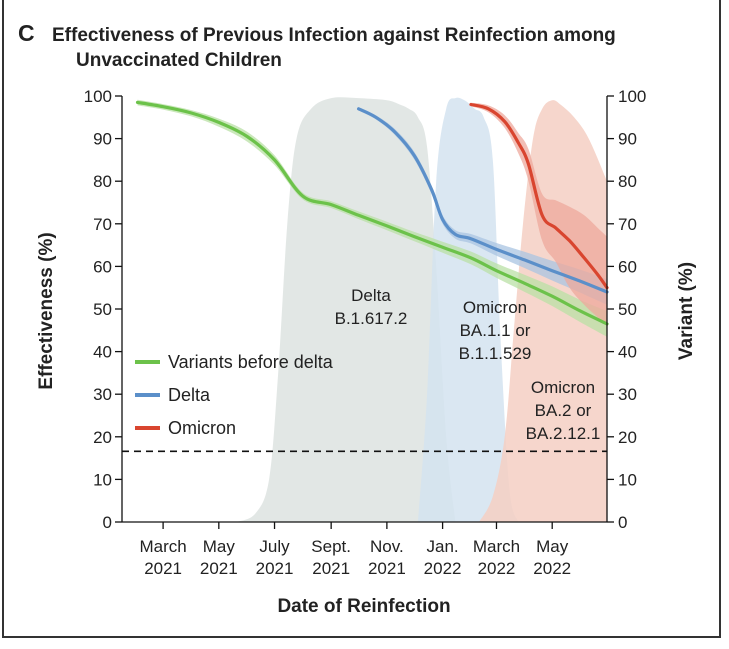  What do you see at coordinates (251, 362) in the screenshot?
I see `legend-label-1: Variants before delta` at bounding box center [251, 362].